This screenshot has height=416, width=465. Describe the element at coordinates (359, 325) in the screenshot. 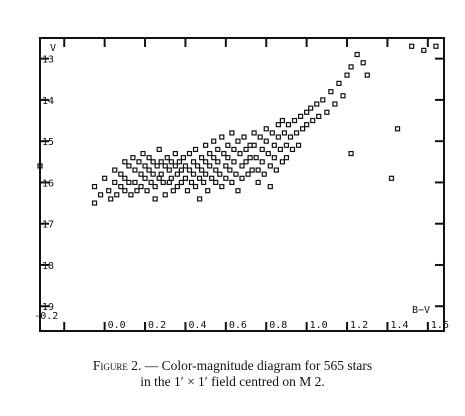

I see `x-tick-label: 1.2` at that location.